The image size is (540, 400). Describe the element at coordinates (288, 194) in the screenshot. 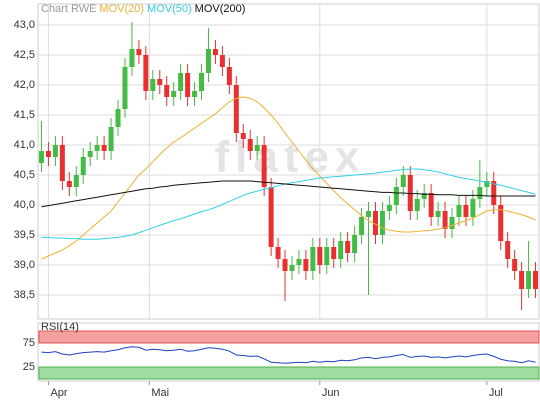

I see `moving-average-line` at that location.